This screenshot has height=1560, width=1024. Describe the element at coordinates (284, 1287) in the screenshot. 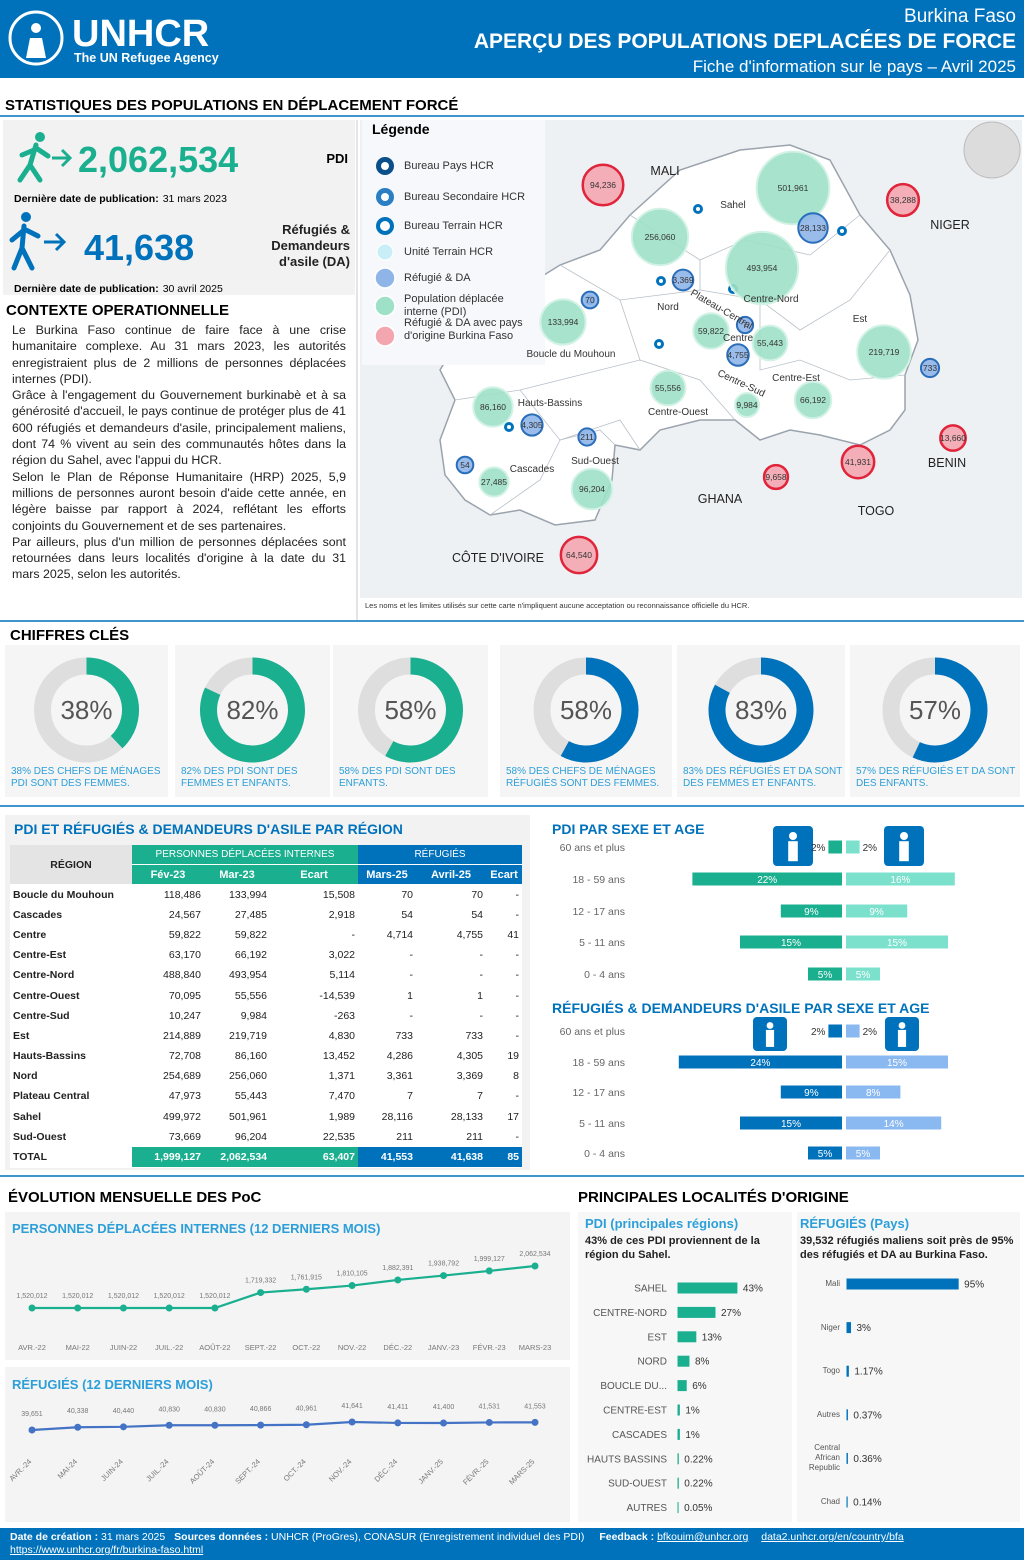

I see `line` at that location.